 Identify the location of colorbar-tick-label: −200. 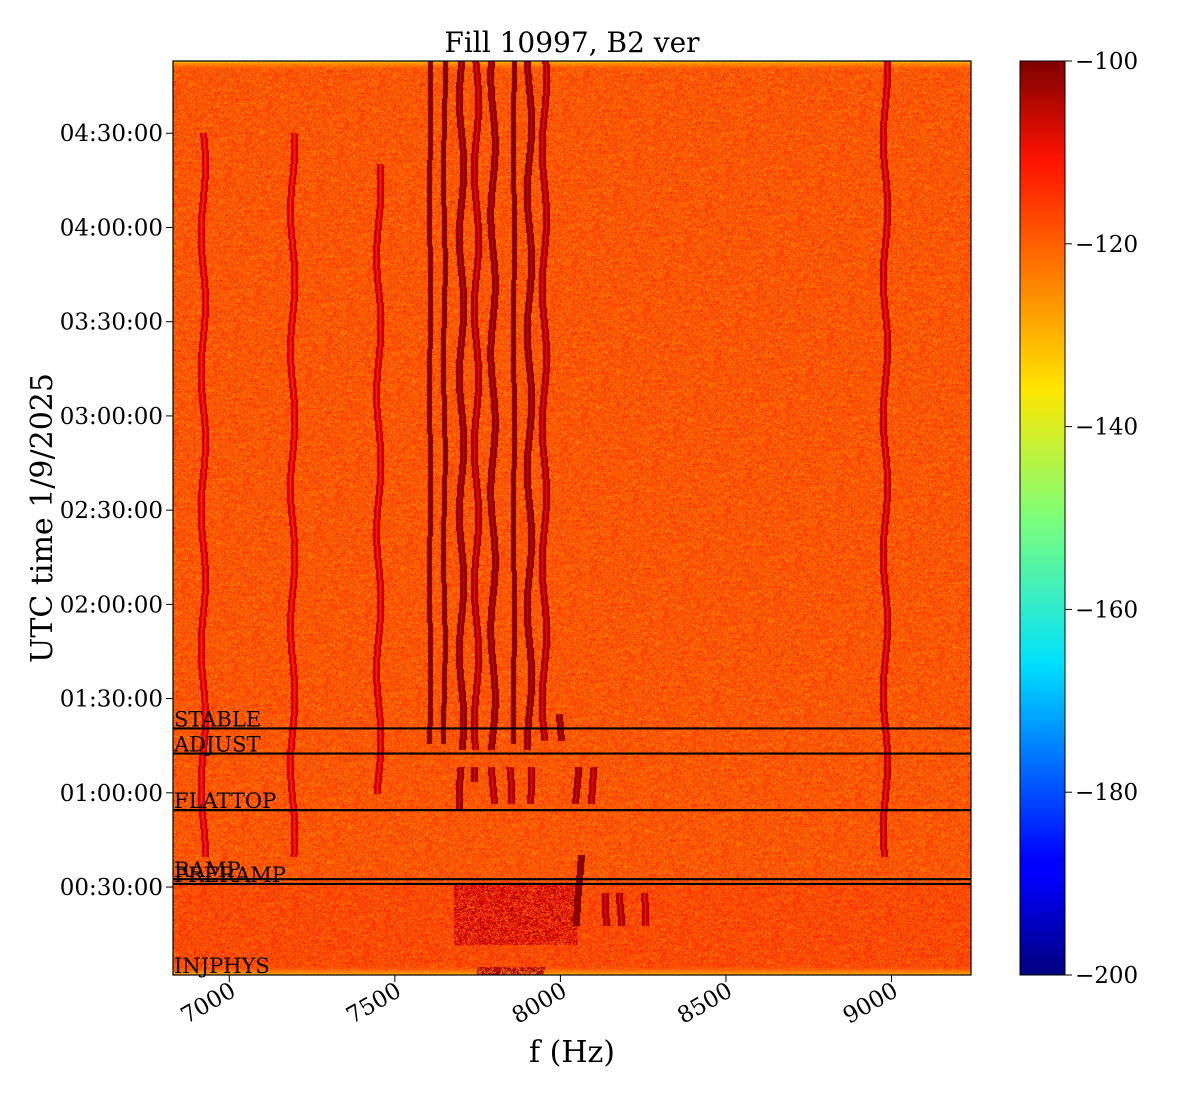
(1106, 976).